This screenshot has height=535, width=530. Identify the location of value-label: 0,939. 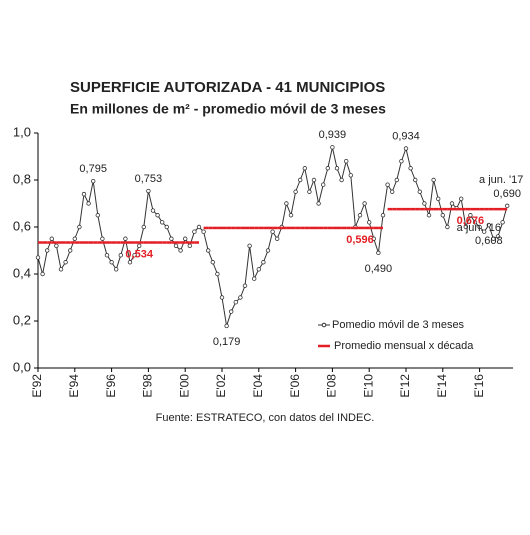
(333, 135).